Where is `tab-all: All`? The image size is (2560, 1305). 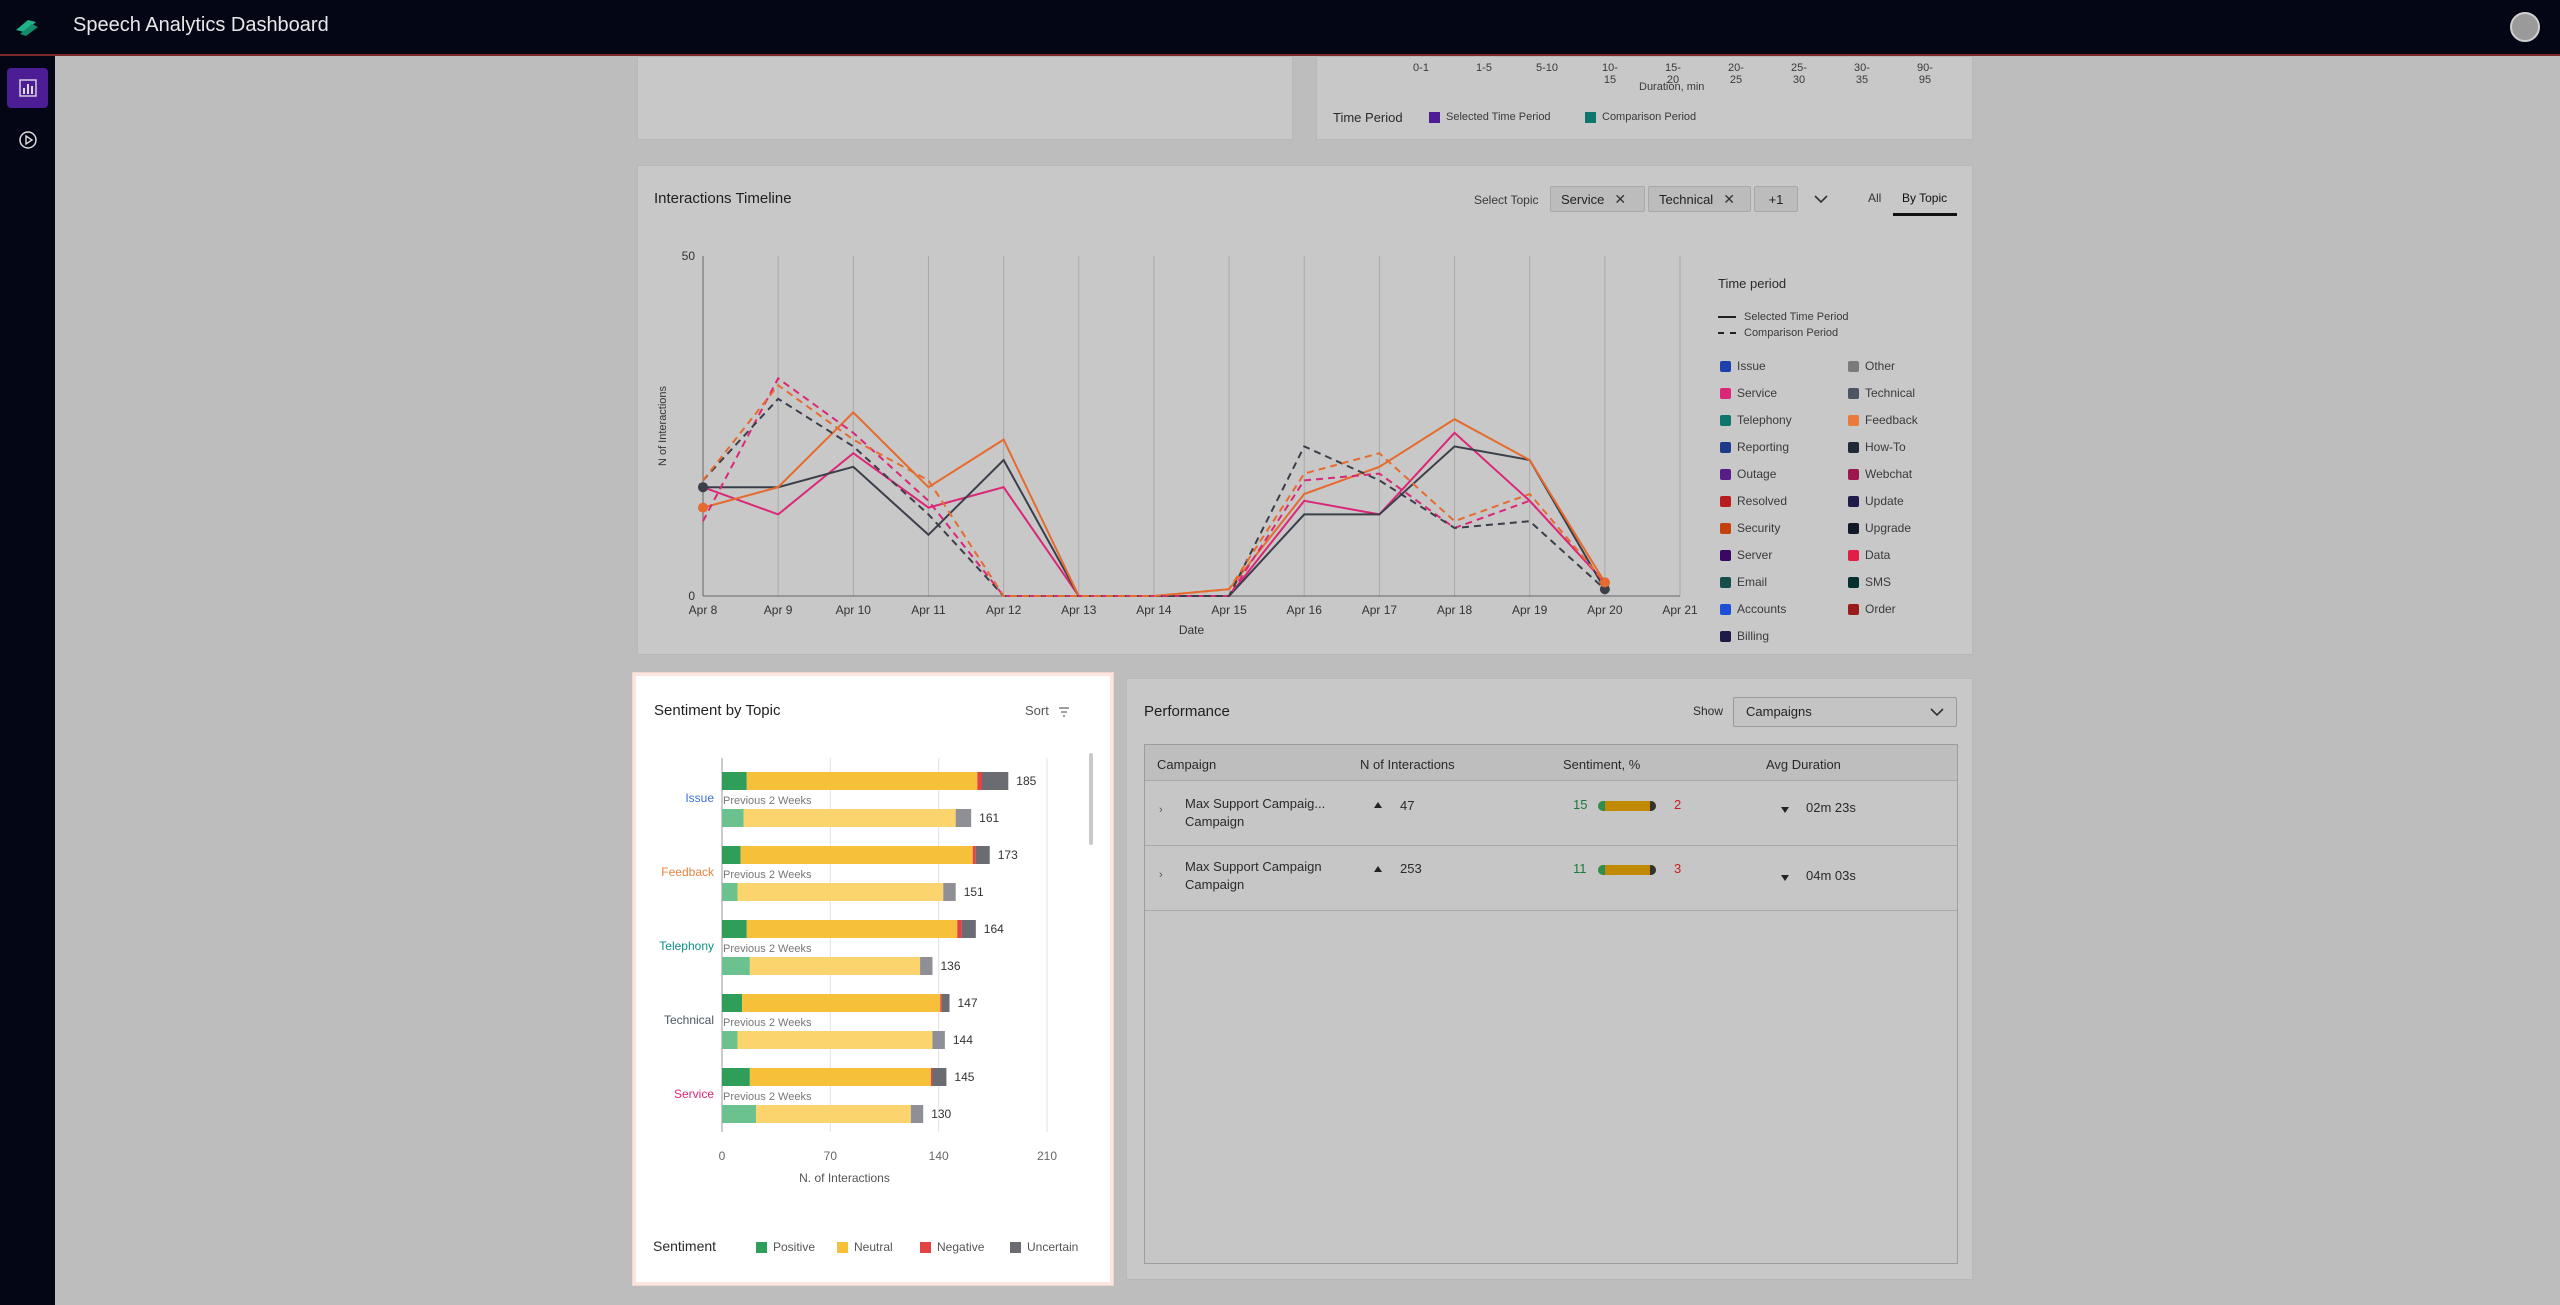
tab-all: All is located at coordinates (1875, 198).